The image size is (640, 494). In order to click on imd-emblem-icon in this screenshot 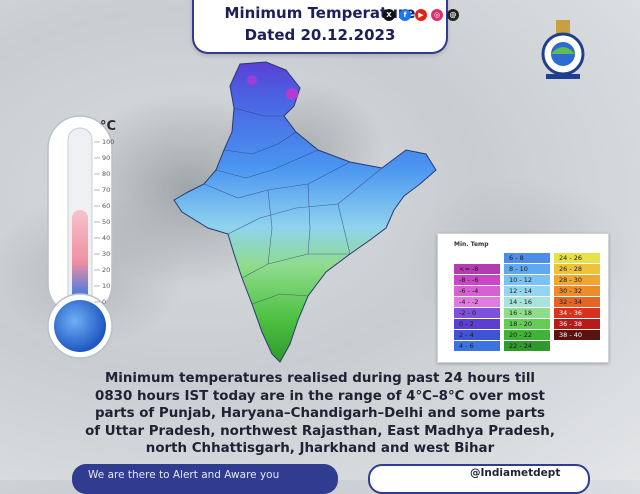, I will do `click(563, 49)`.